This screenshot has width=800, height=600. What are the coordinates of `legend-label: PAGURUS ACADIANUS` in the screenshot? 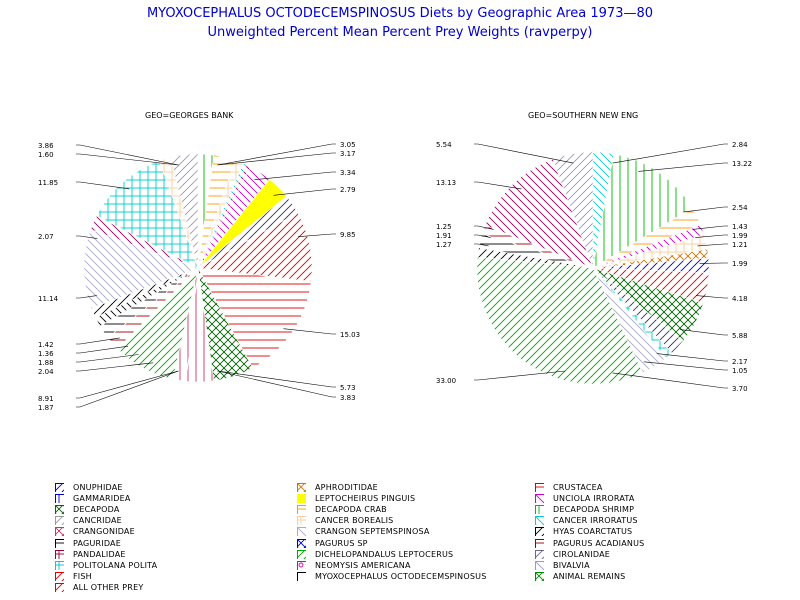 It's located at (599, 543).